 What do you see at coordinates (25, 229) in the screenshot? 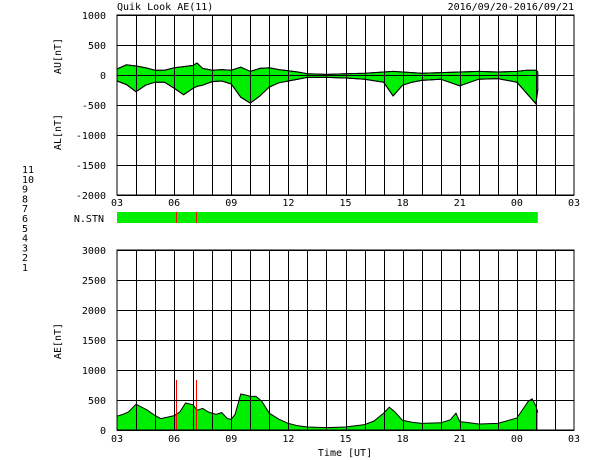
I see `station-legend-item: 5` at bounding box center [25, 229].